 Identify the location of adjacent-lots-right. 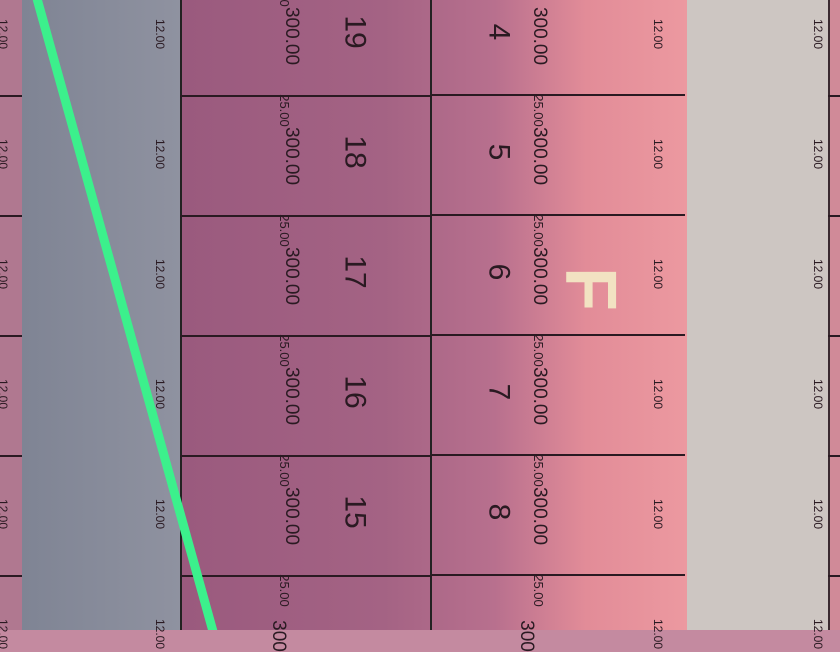
(834, 315).